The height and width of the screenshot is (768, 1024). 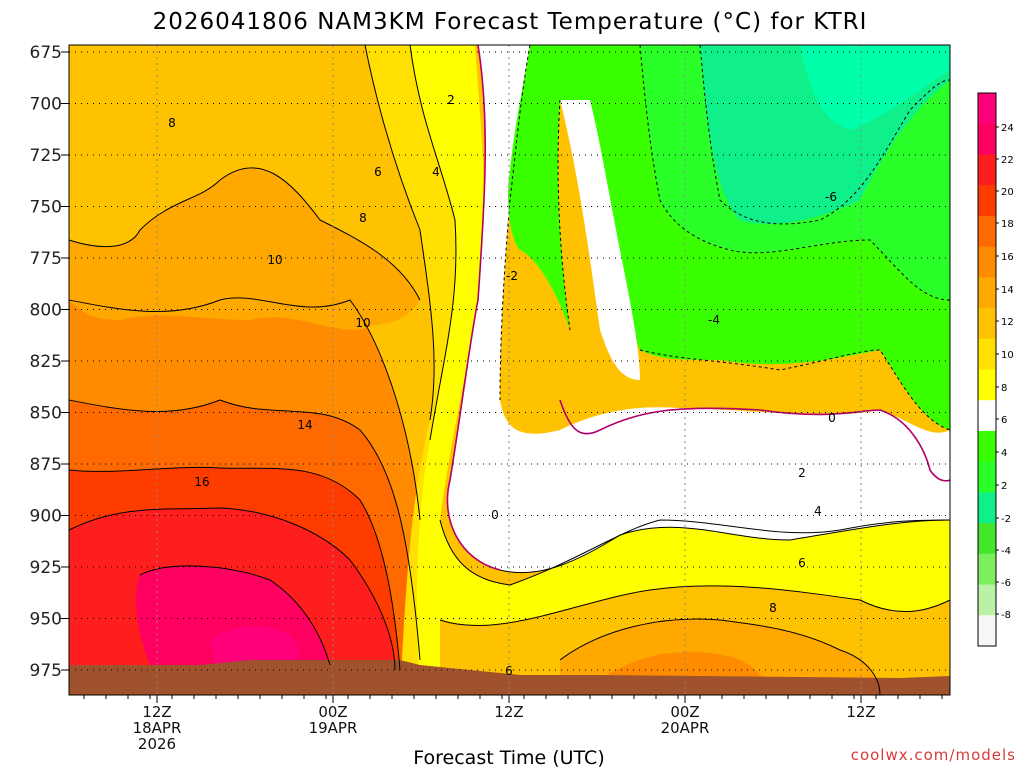 What do you see at coordinates (46, 414) in the screenshot?
I see `y-tick-label: 850` at bounding box center [46, 414].